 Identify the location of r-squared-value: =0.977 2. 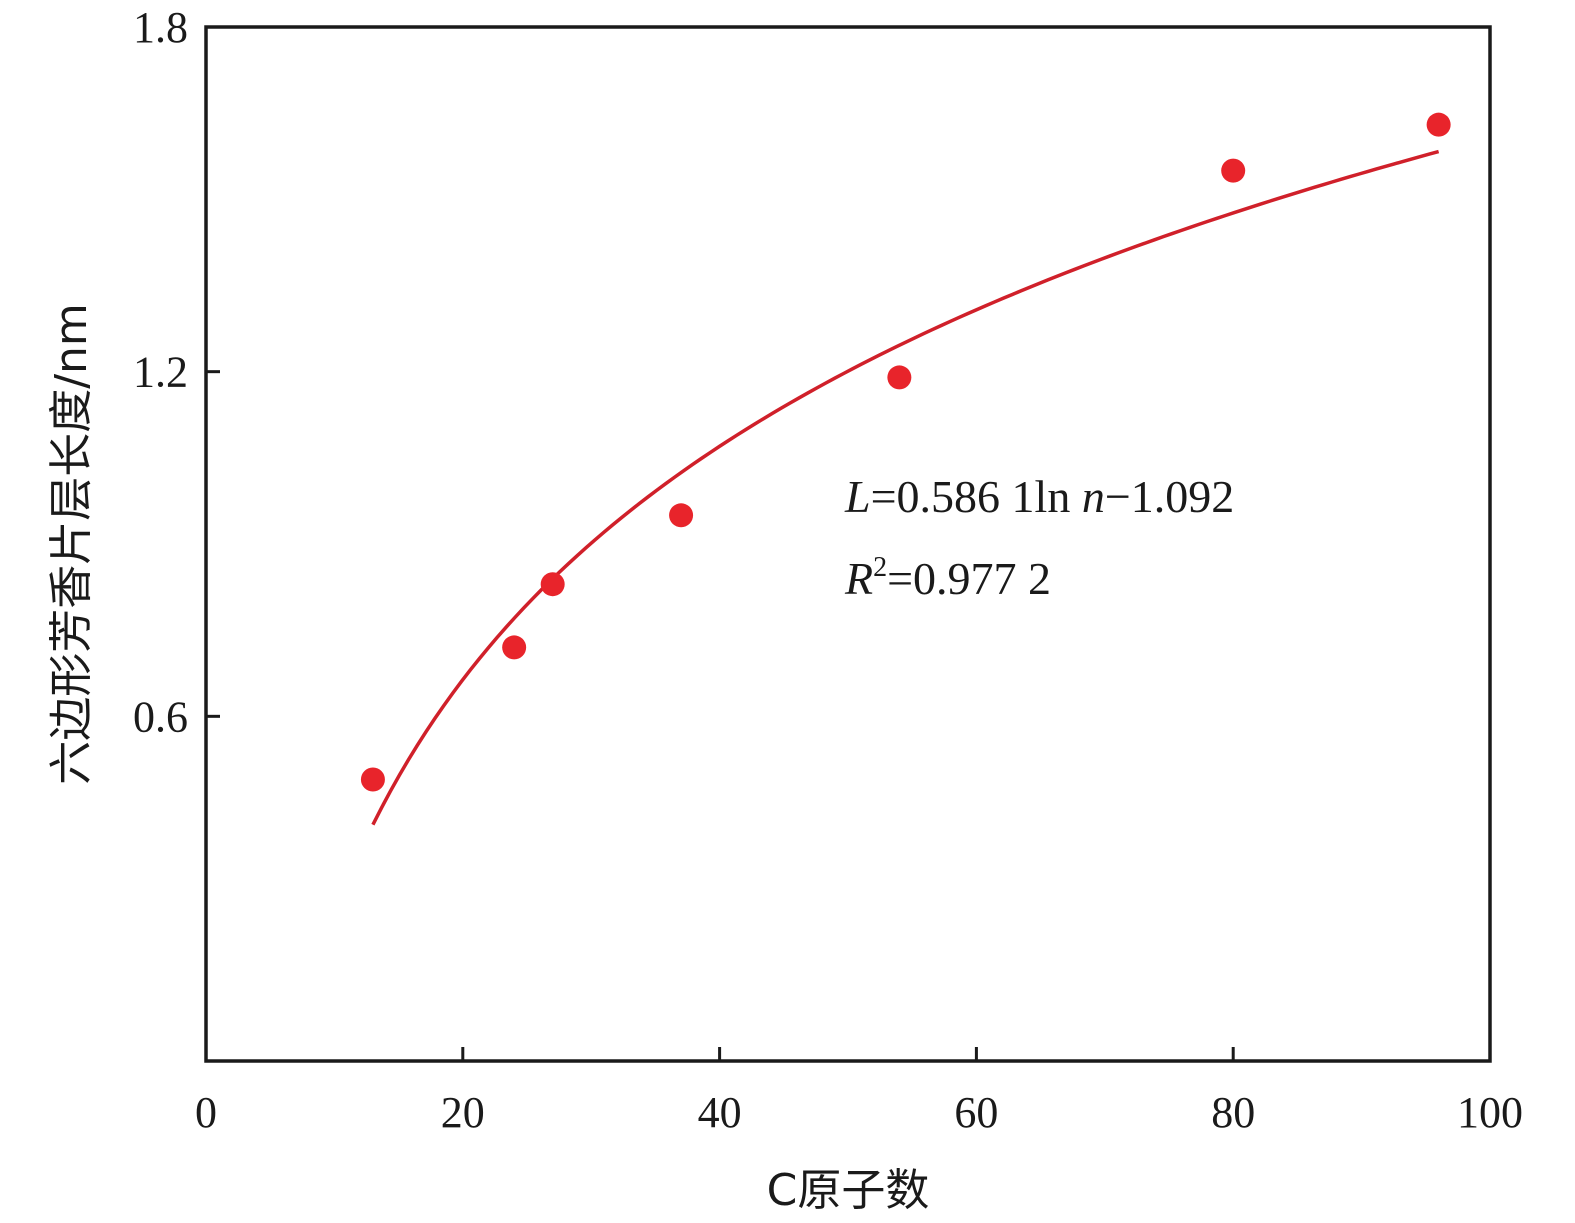
(969, 578).